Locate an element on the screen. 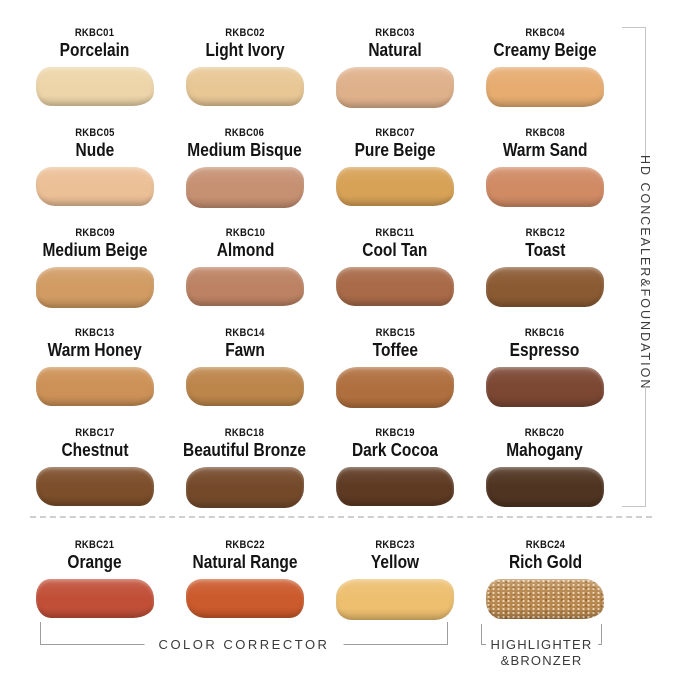 This screenshot has height=679, width=679. swatch-cell: RKBC12 Toast is located at coordinates (545, 270).